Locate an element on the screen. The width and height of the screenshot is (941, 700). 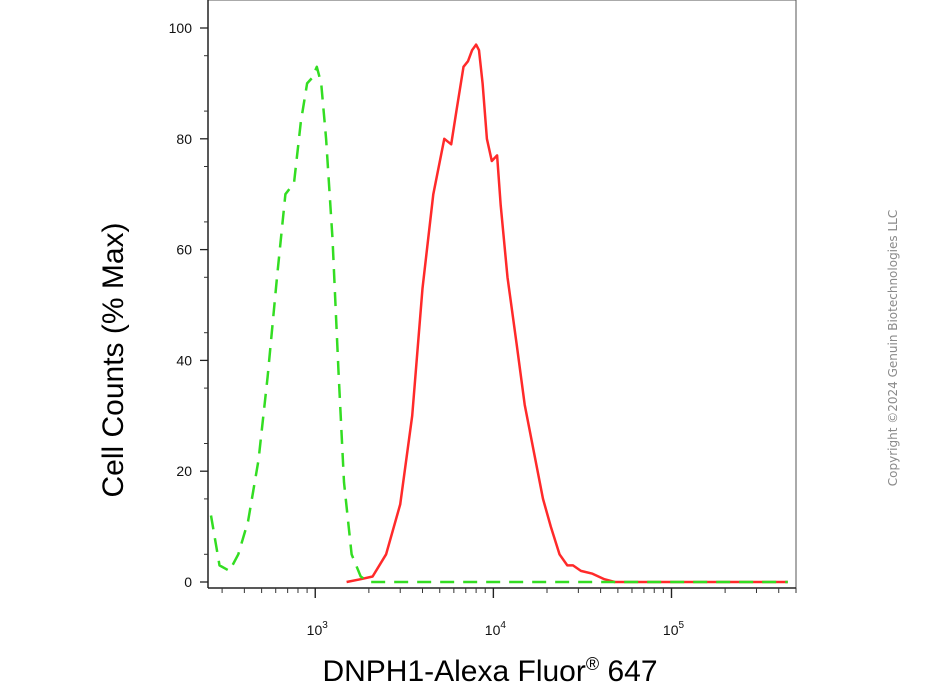
y-tick-label: 80 is located at coordinates (184, 139).